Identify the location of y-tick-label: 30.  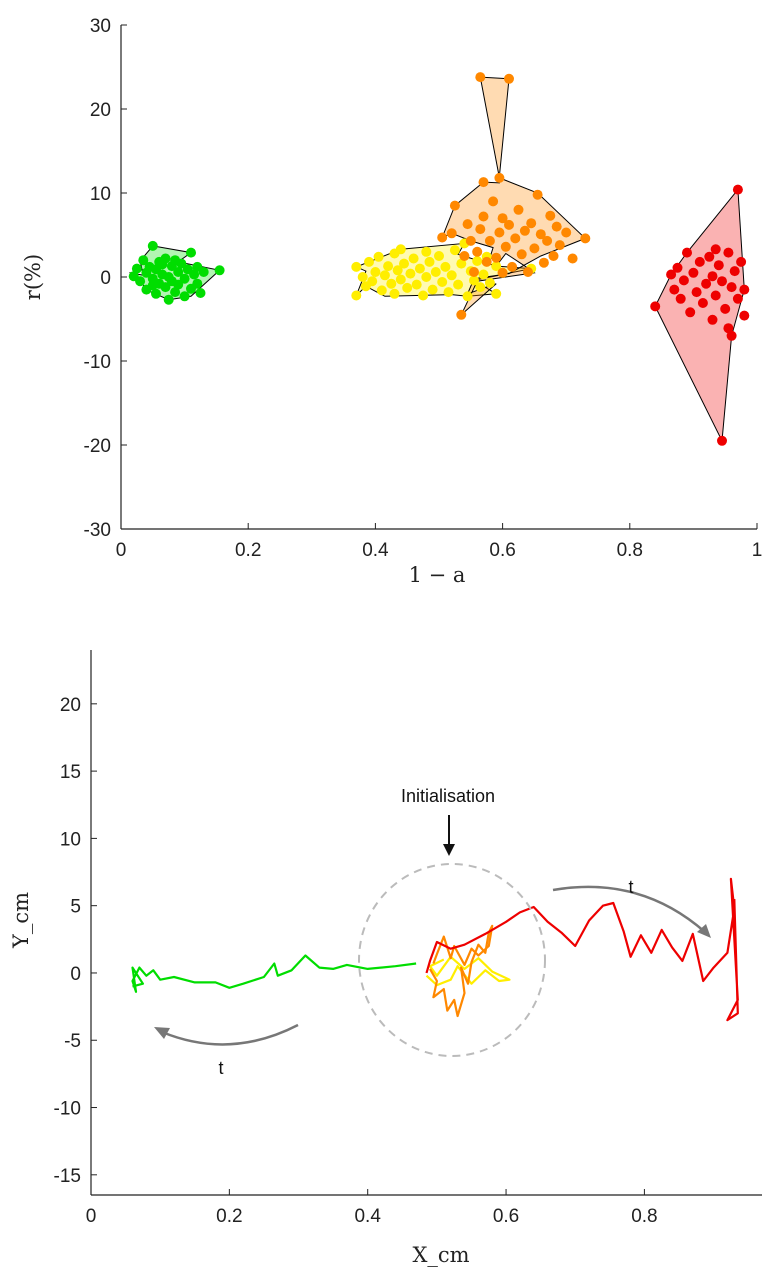
(100, 26).